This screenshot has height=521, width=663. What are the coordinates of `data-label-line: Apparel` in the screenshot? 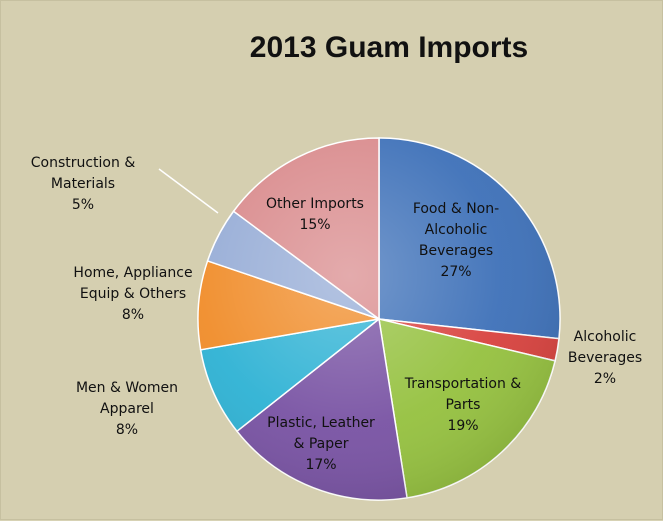 It's located at (127, 409).